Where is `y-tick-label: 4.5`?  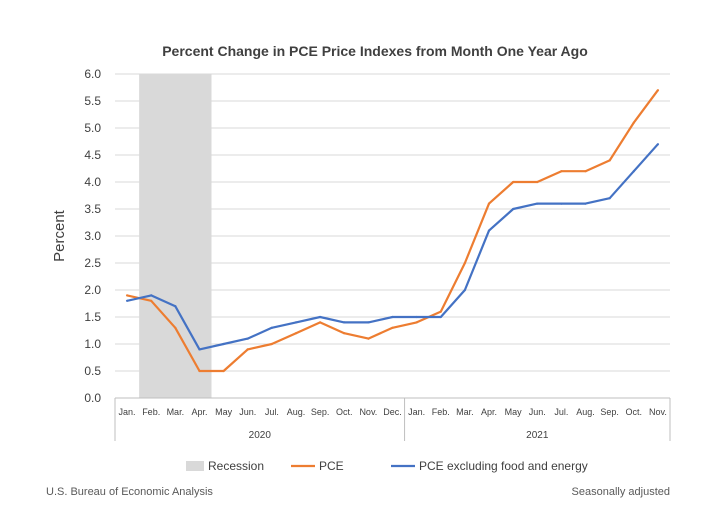
y-tick-label: 4.5 is located at coordinates (92, 155).